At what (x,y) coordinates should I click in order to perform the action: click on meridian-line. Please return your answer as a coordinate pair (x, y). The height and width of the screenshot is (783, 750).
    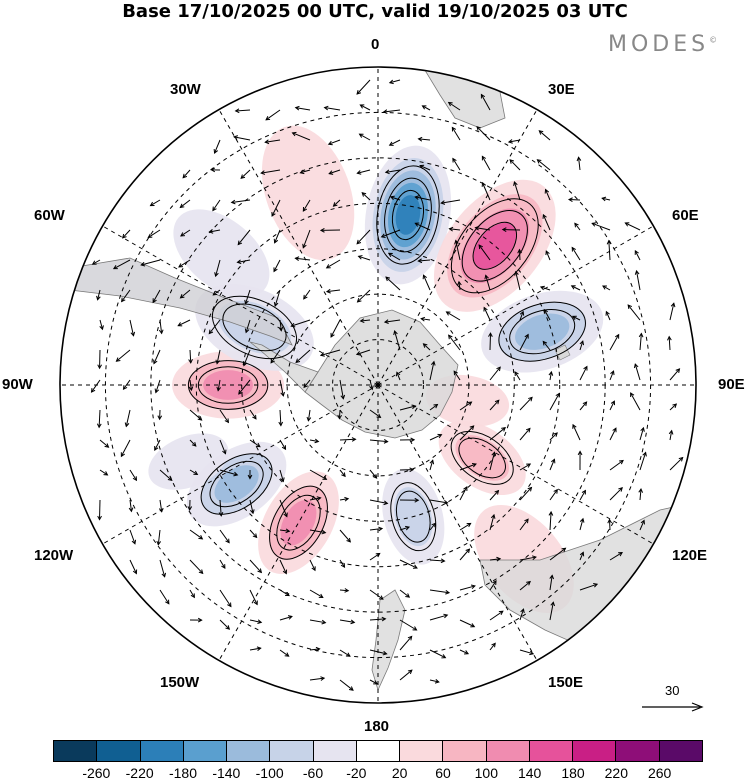
    Looking at the image, I should click on (240, 464).